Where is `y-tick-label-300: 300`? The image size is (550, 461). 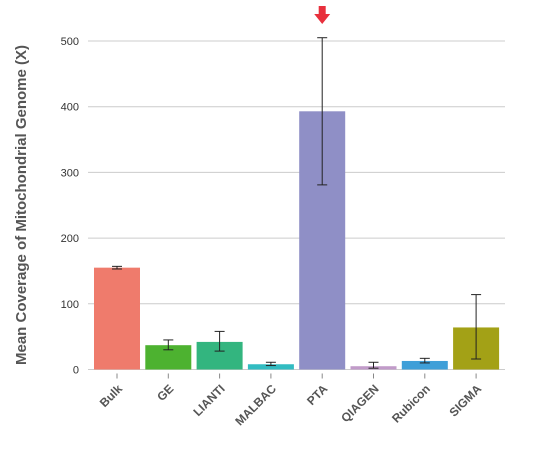
y-tick-label-300: 300 is located at coordinates (70, 173).